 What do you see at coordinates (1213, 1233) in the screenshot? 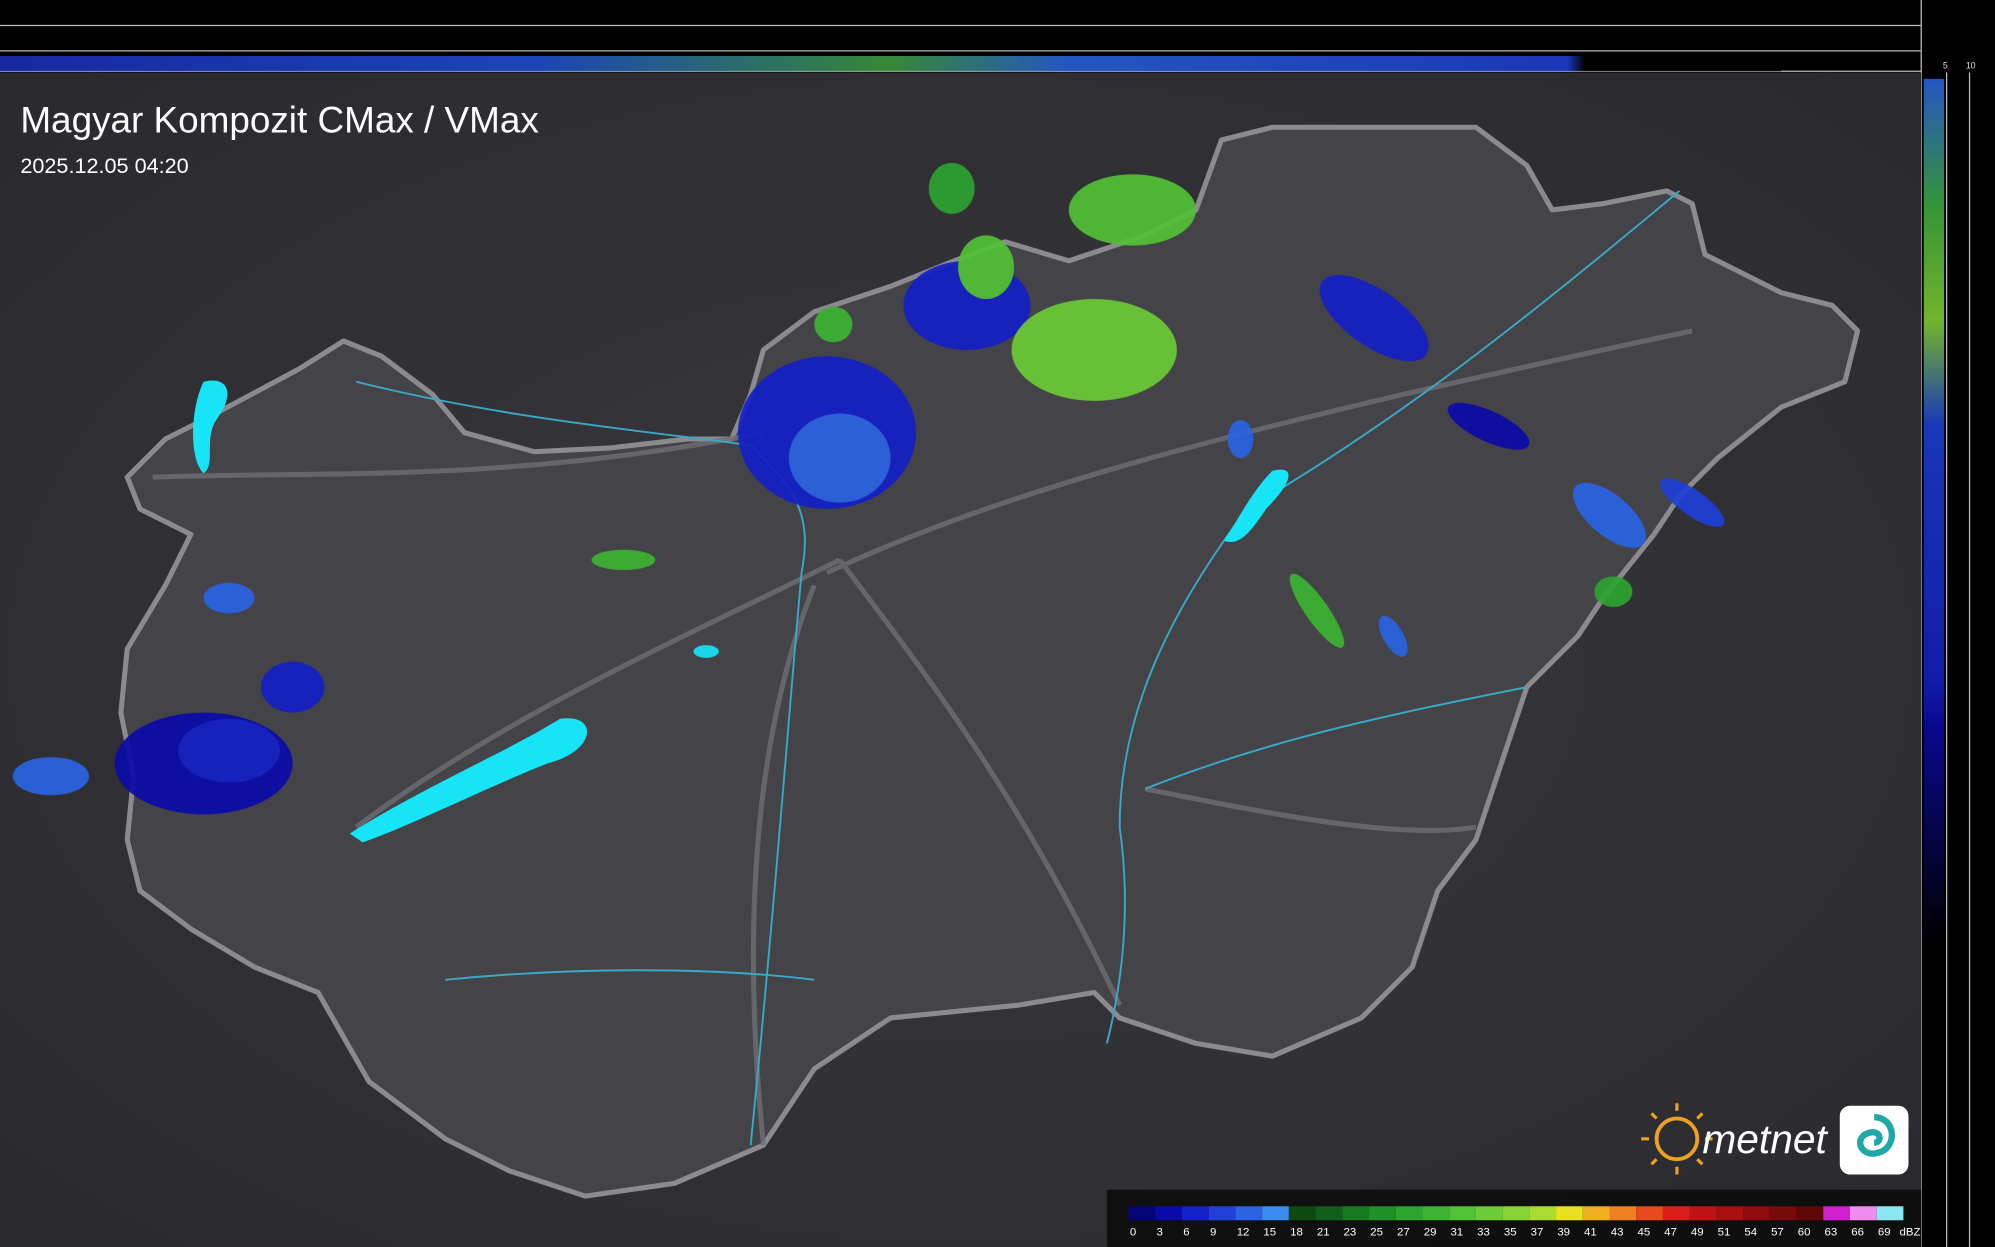
I see `legend-label: 9` at bounding box center [1213, 1233].